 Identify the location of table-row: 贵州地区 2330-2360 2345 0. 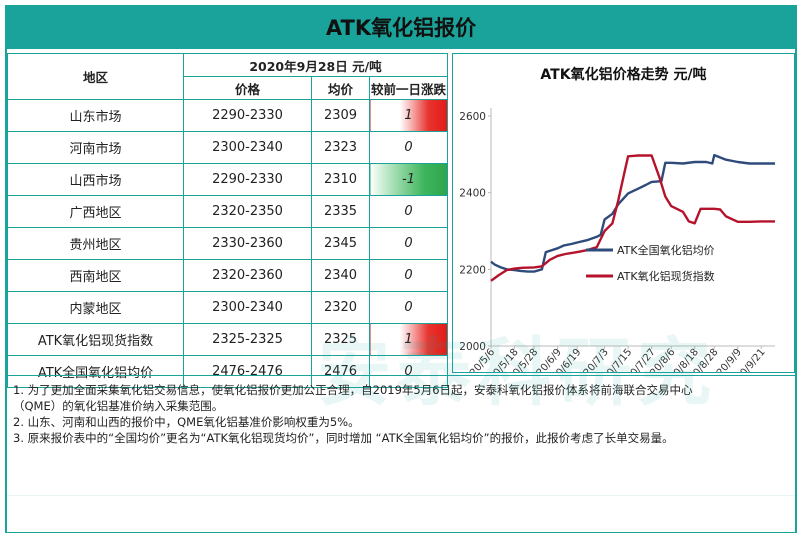
(227, 243).